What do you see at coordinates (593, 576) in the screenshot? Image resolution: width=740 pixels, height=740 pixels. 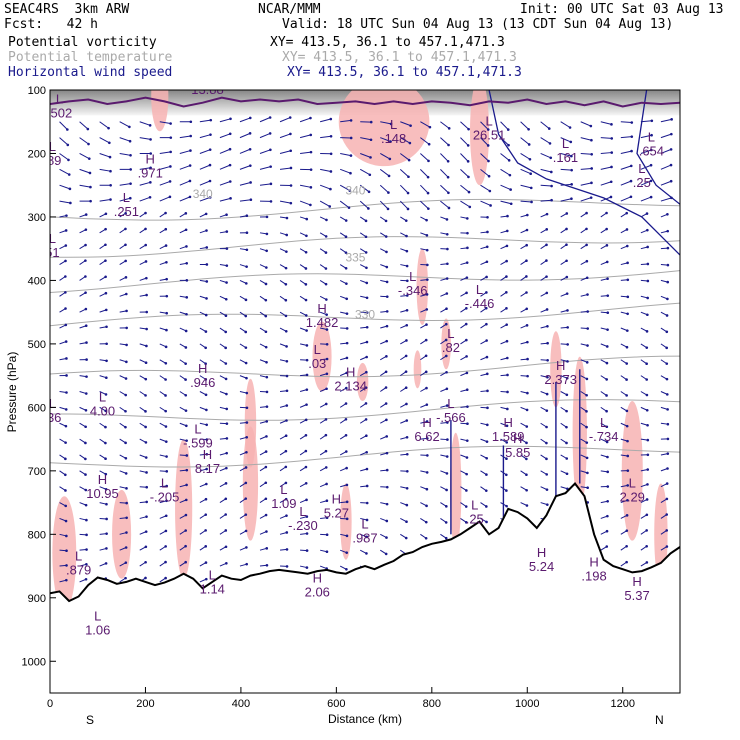 I see `extremum-value: .198` at bounding box center [593, 576].